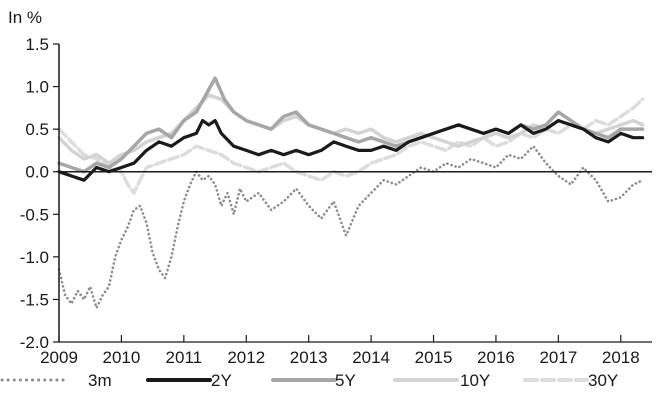  Describe the element at coordinates (351, 150) in the screenshot. I see `series-line-2y` at that location.